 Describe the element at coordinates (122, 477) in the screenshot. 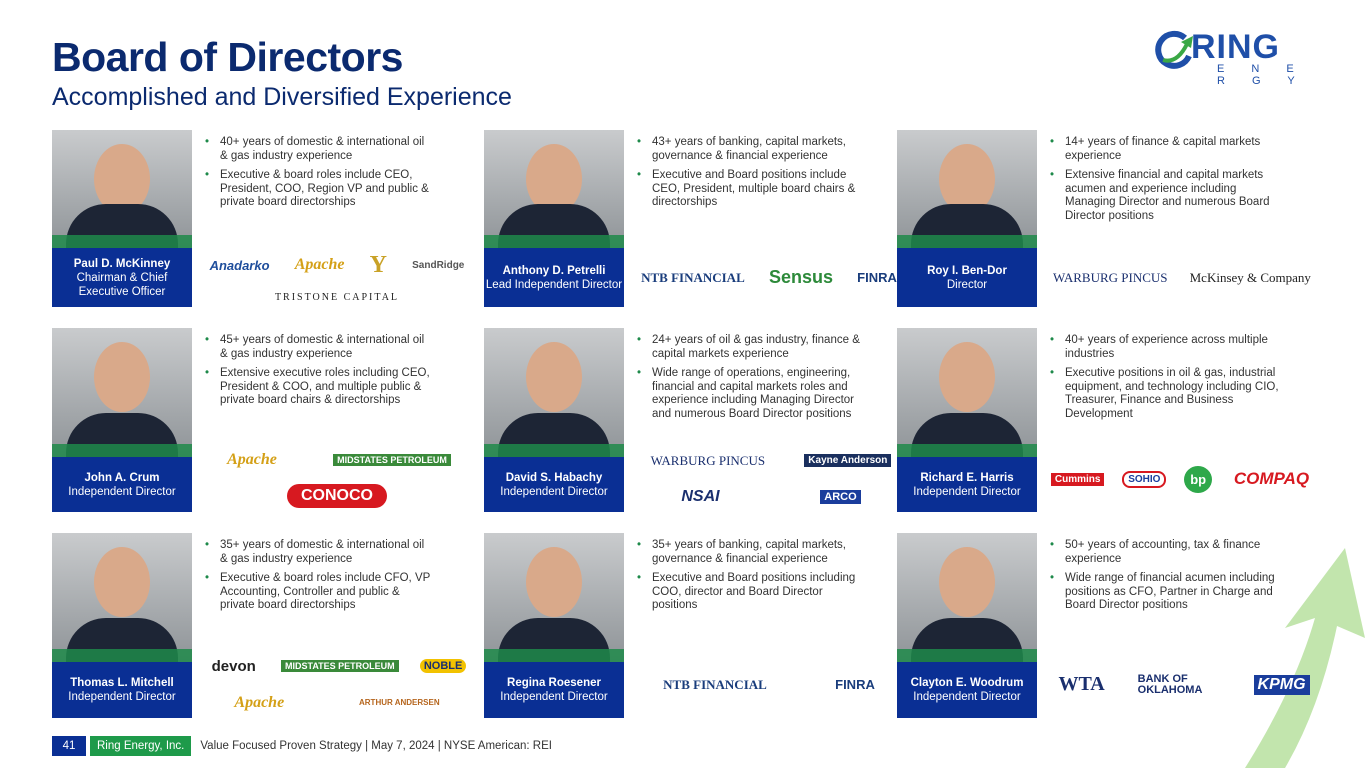

I see `director-name: John A. Crum` at that location.